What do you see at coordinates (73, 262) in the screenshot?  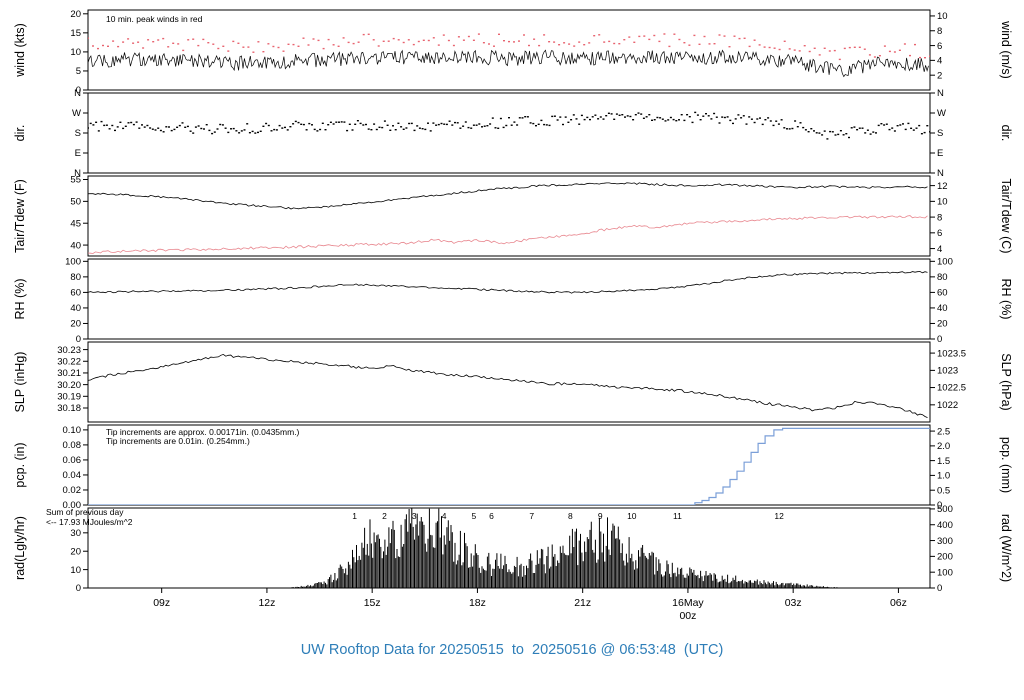 I see `tick-label-left: 100` at bounding box center [73, 262].